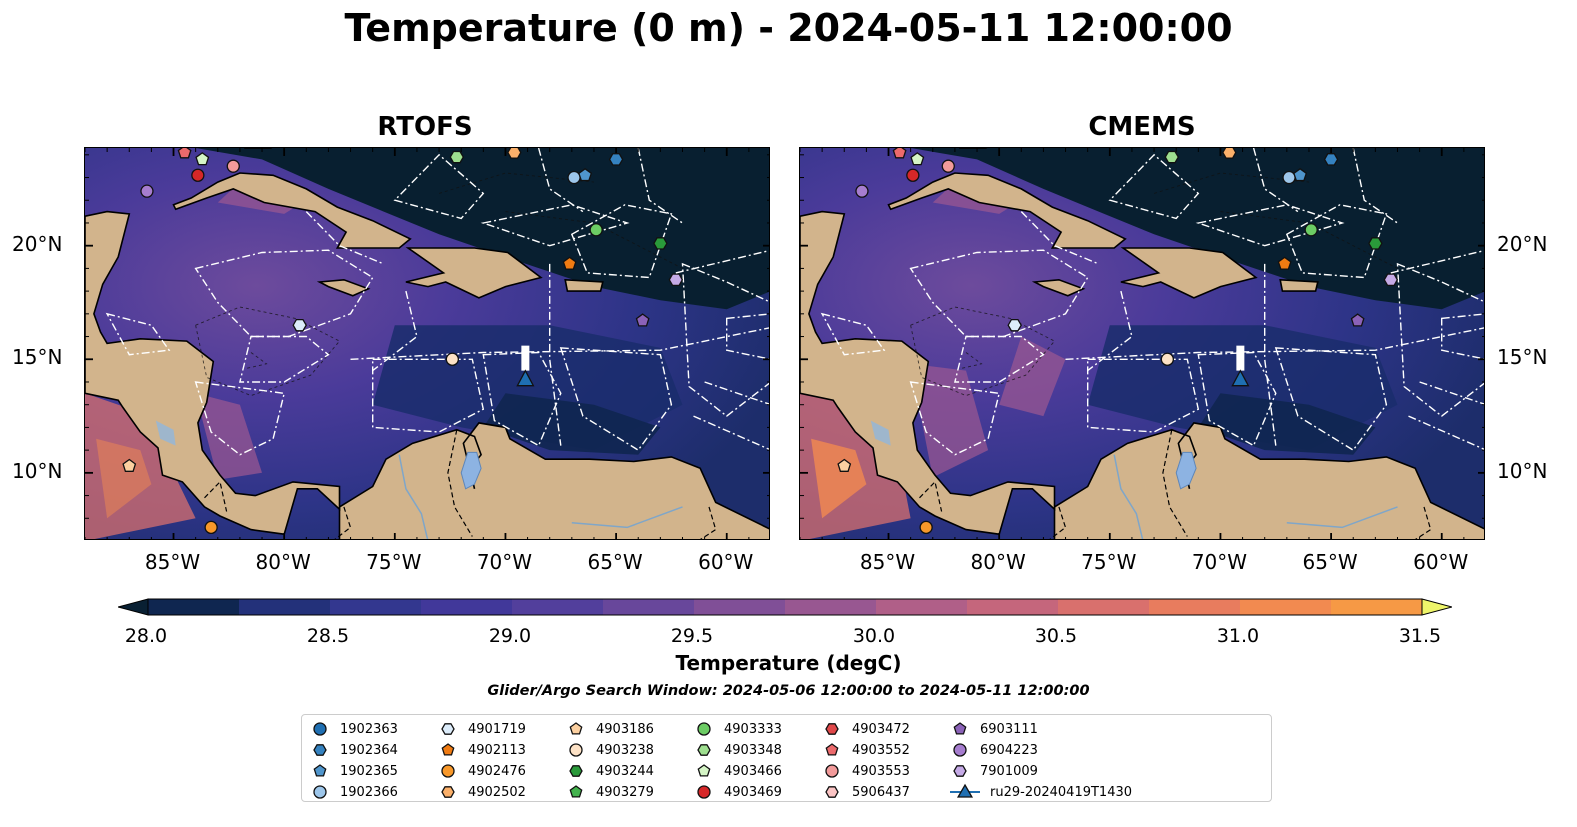 The image size is (1577, 827). Describe the element at coordinates (866, 792) in the screenshot. I see `legend-item: 5906437` at that location.